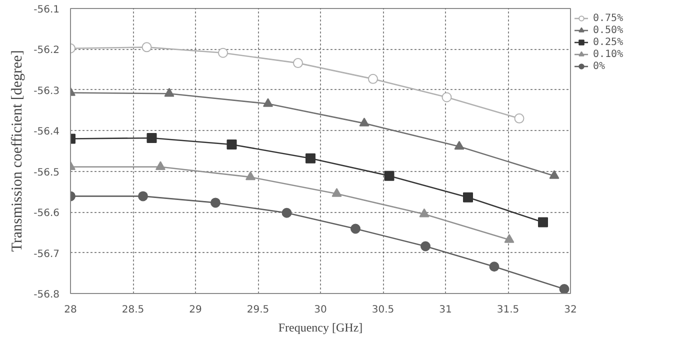 This screenshot has height=360, width=677. I want to click on x-tick-label: 28, so click(70, 310).